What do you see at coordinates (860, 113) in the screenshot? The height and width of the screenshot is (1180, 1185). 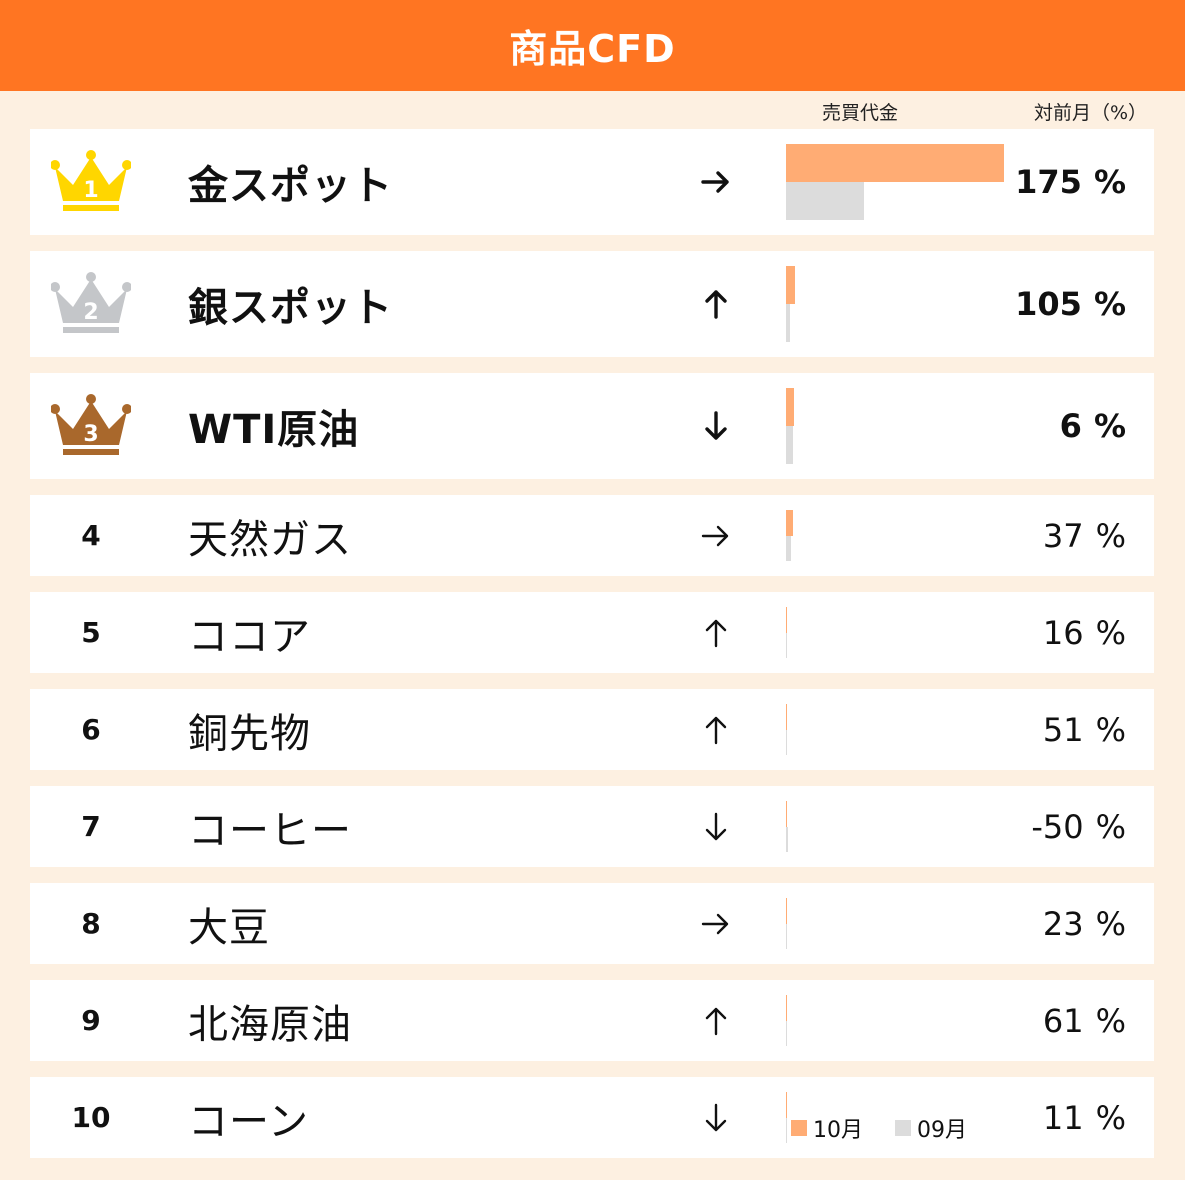 I see `volume-column-header: 売買代金` at bounding box center [860, 113].